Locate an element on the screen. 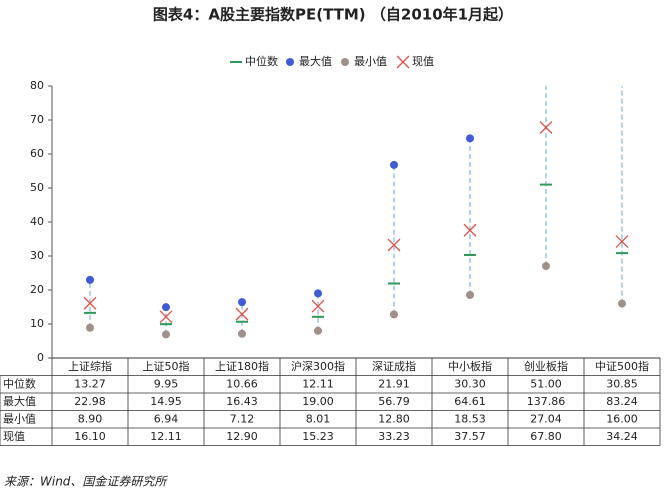 This screenshot has height=496, width=666. table-cell: 22.98 is located at coordinates (90, 401).